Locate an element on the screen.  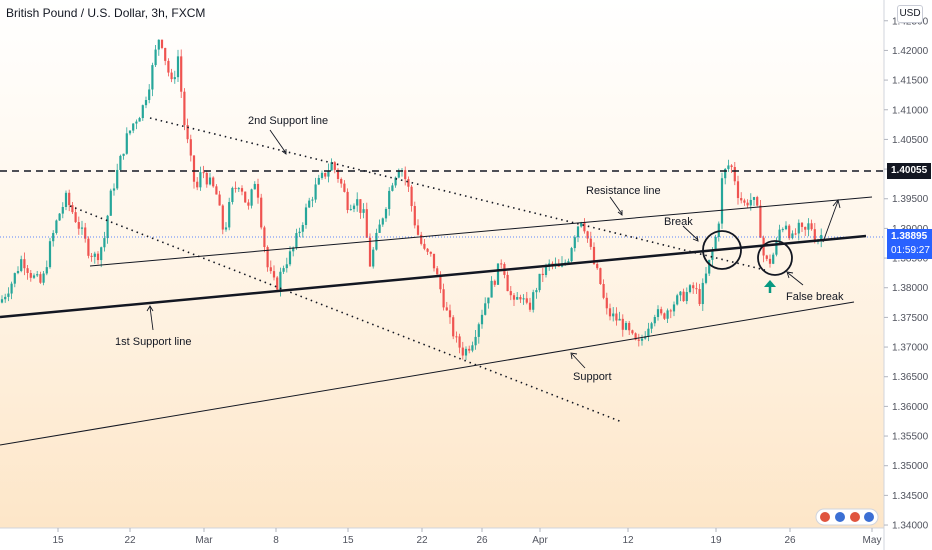
time-tick-label: 12 is located at coordinates (628, 540).